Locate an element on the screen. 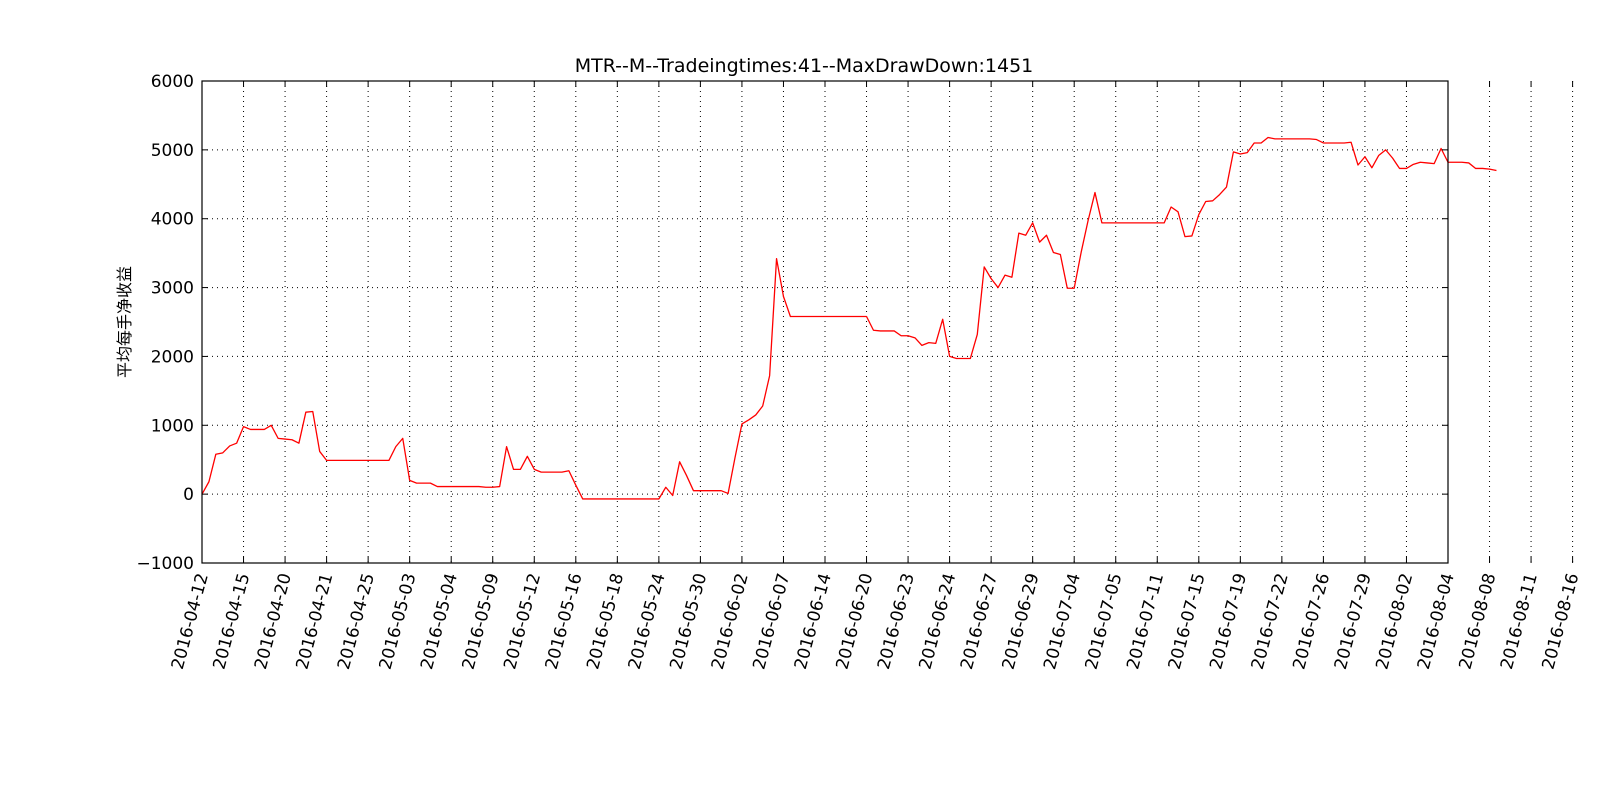  x-tick-label: 2016-07-29 is located at coordinates (1353, 621).